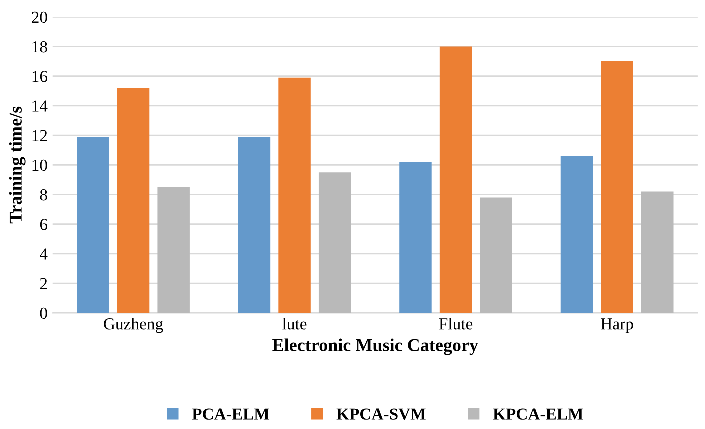  I want to click on y-tick-label: 4, so click(44, 254).